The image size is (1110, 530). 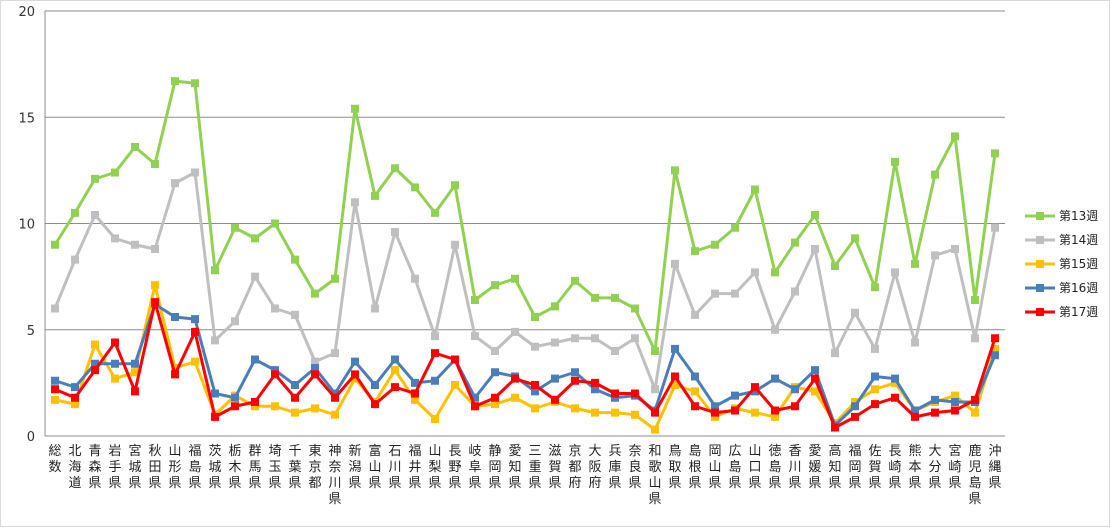 I want to click on x-tick-label: 宮崎県, so click(x=954, y=467).